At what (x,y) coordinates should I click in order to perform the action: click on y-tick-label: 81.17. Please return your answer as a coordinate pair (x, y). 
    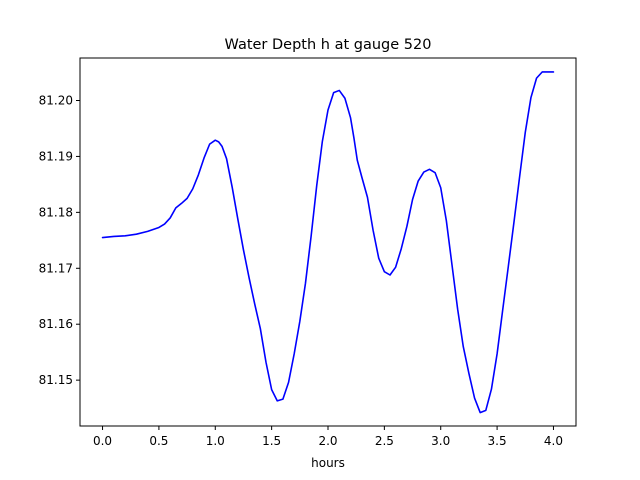
    Looking at the image, I should click on (56, 268).